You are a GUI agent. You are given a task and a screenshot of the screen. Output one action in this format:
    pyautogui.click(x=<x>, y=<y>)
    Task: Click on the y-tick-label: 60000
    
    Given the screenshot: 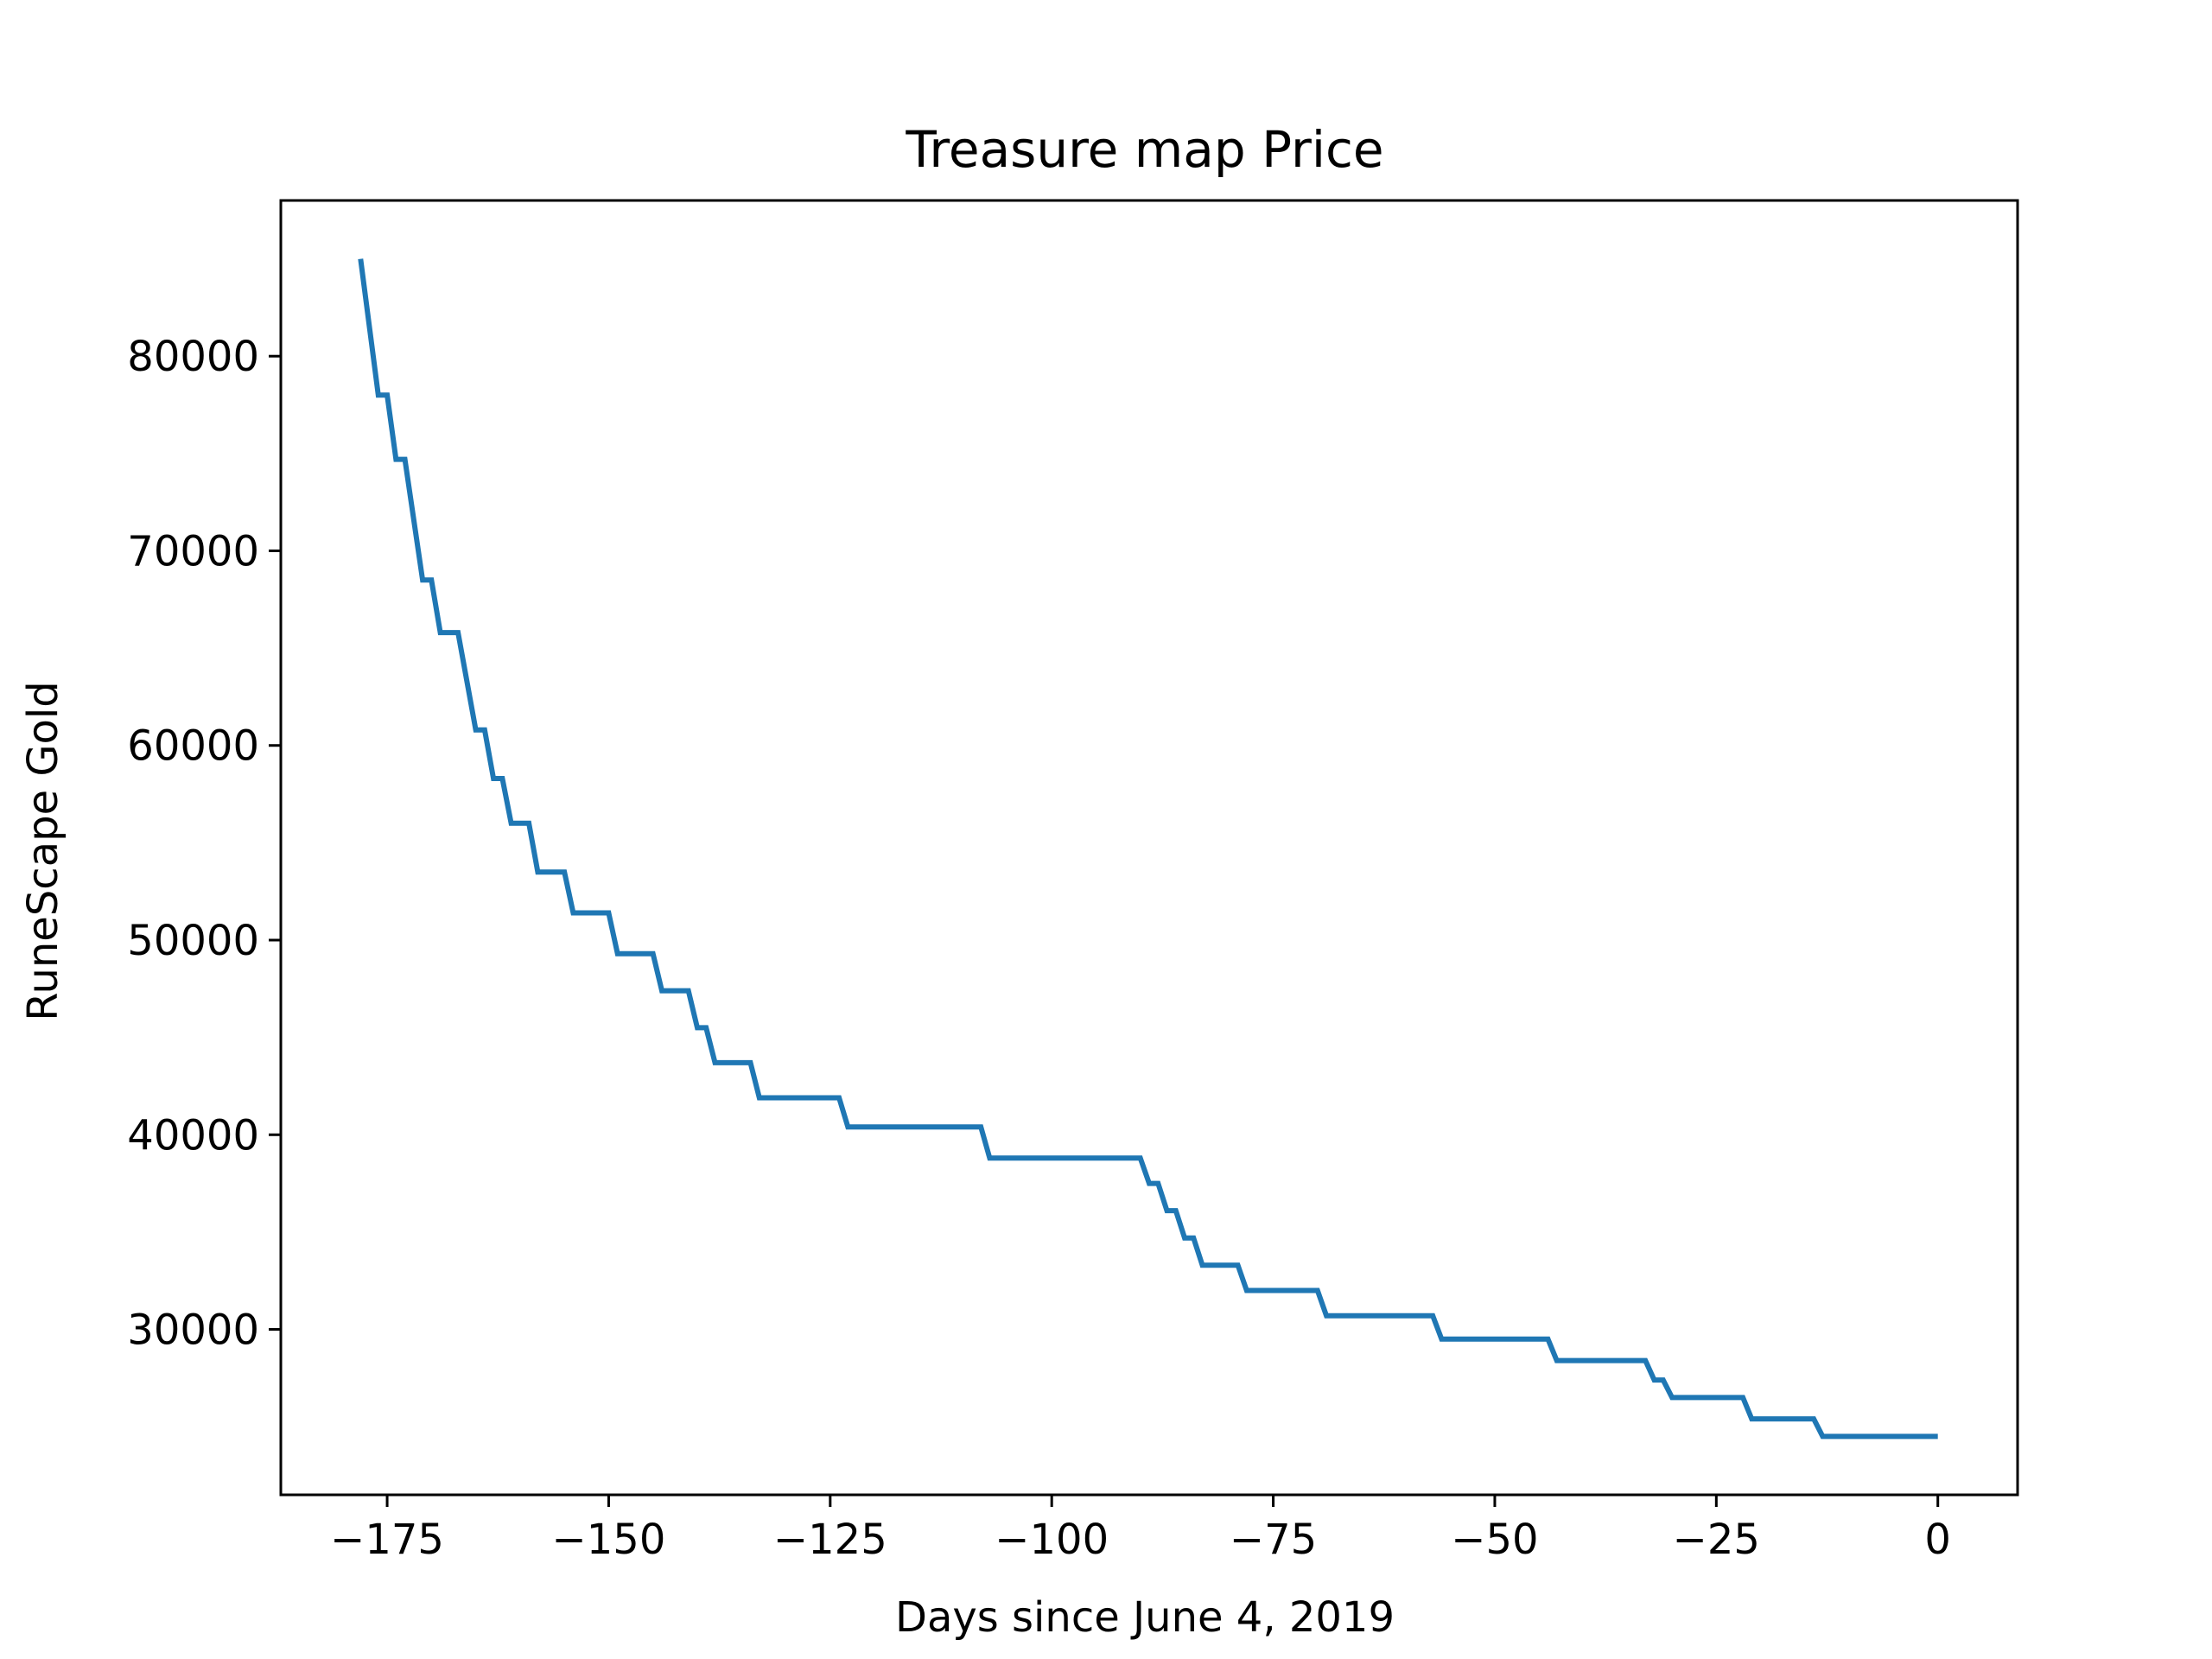 What is the action you would take?
    pyautogui.click(x=193, y=746)
    